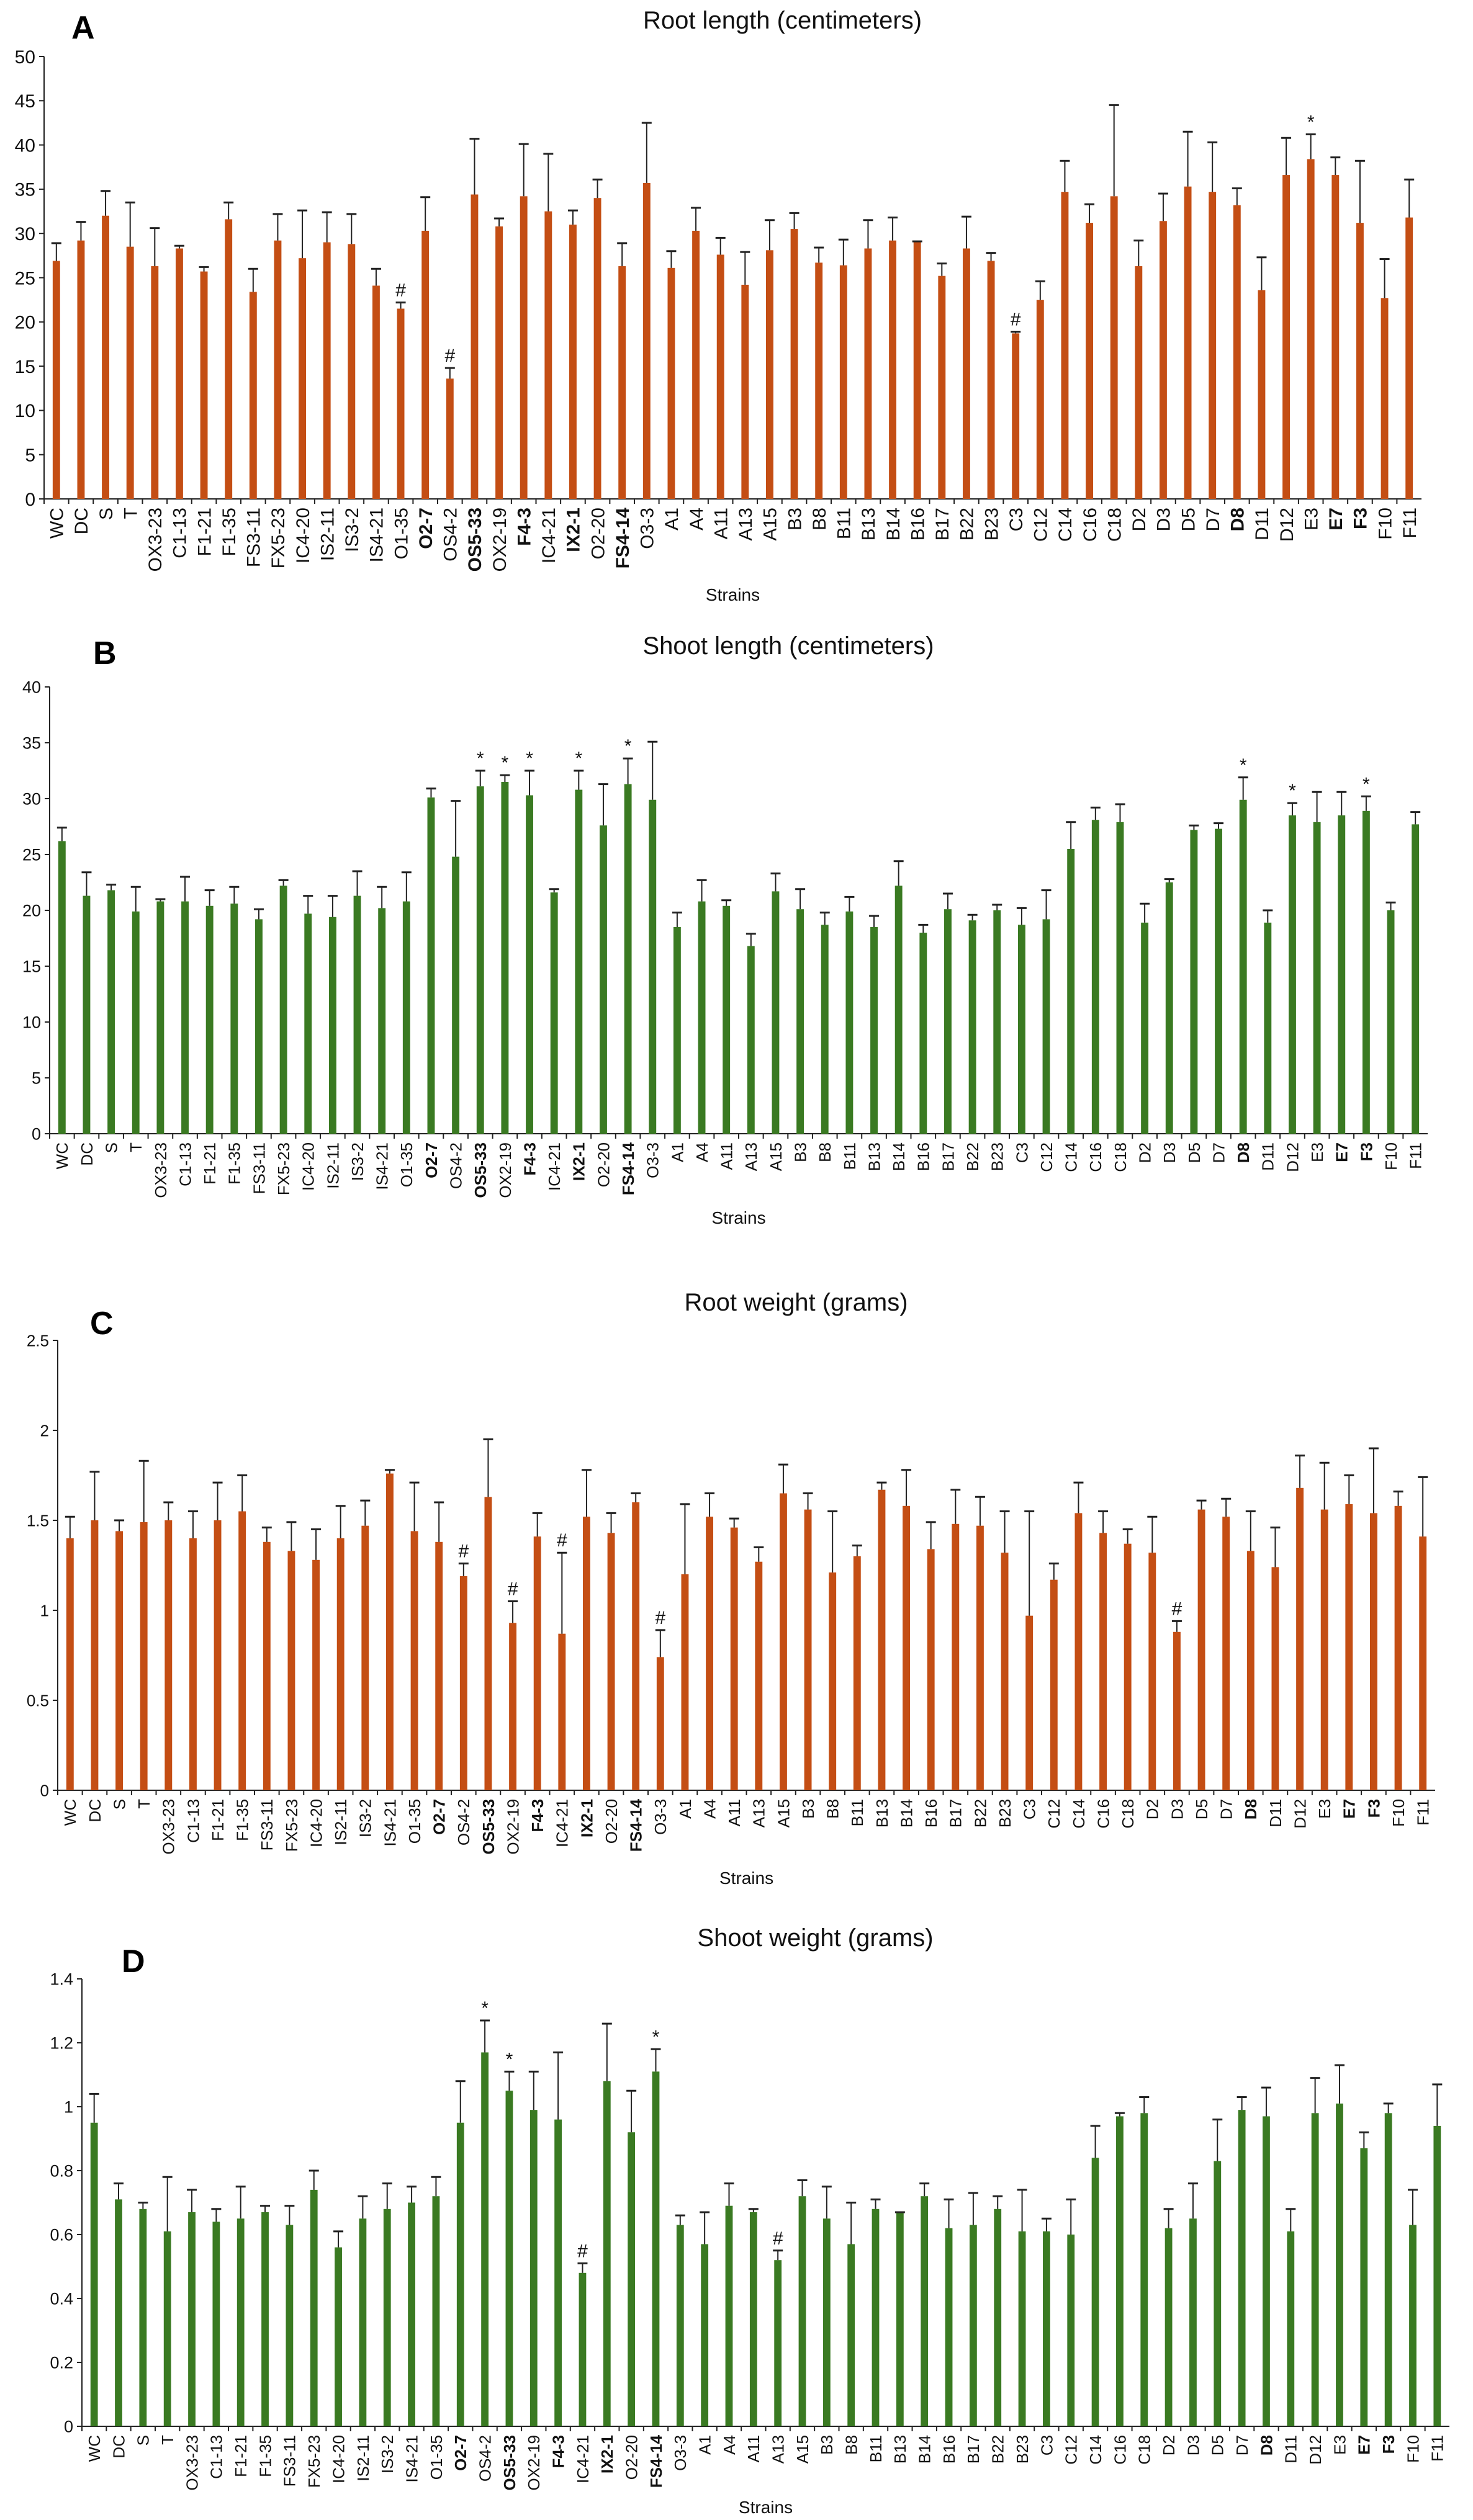  I want to click on bar-F10, so click(1413, 2325).